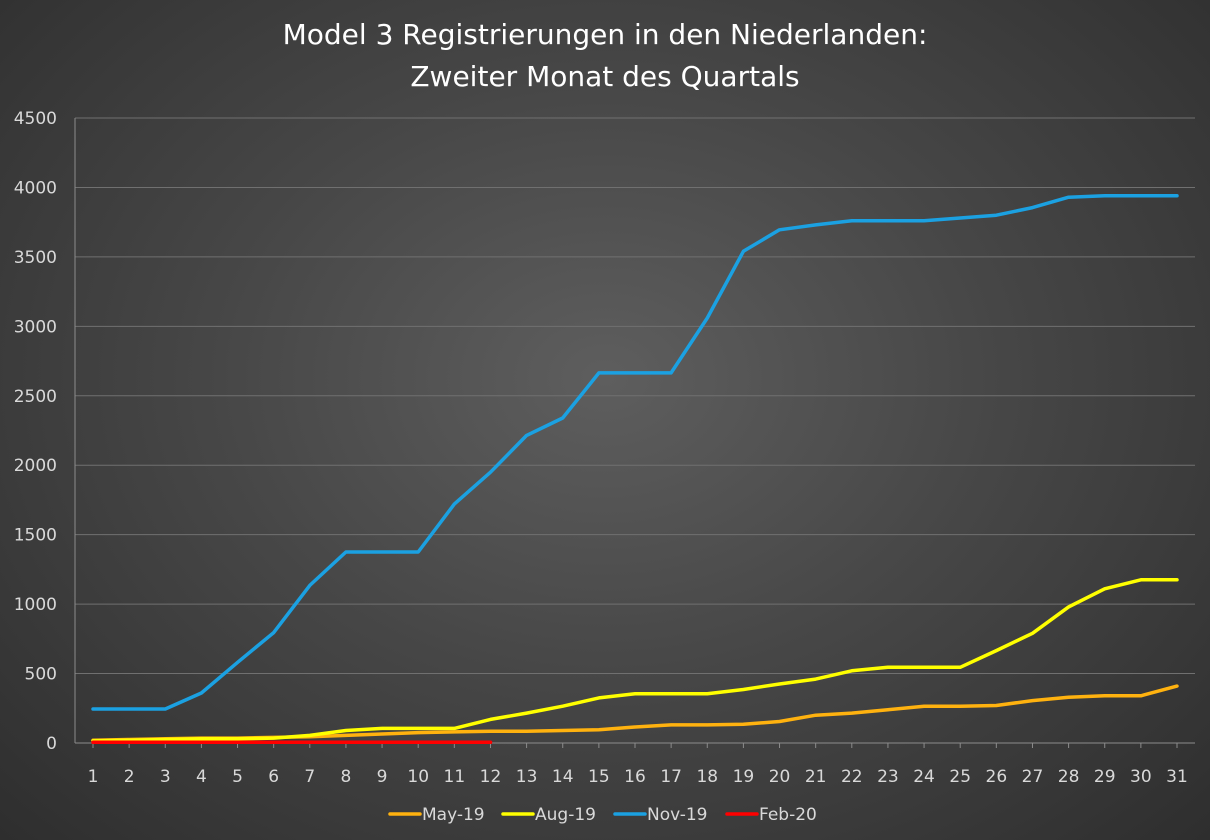 This screenshot has height=840, width=1210. I want to click on x-tick-label: 18, so click(707, 777).